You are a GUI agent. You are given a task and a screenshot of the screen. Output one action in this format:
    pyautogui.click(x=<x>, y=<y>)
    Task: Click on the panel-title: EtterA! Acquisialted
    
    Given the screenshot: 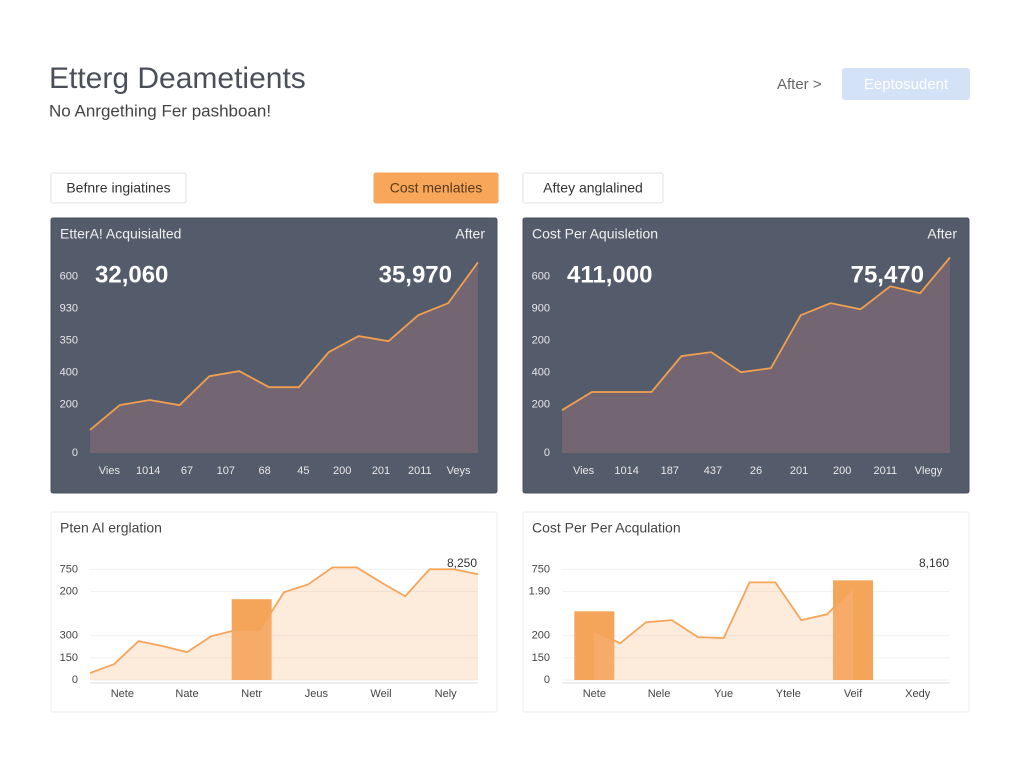 What is the action you would take?
    pyautogui.click(x=120, y=234)
    